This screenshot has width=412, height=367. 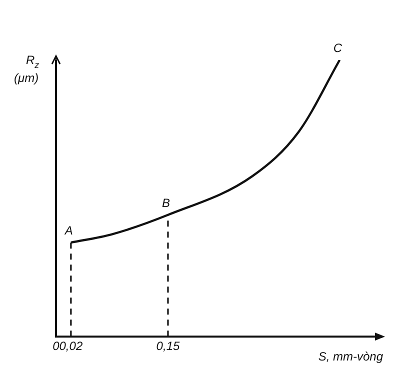 What do you see at coordinates (351, 357) in the screenshot?
I see `x-axis-title: S, mm-vòng` at bounding box center [351, 357].